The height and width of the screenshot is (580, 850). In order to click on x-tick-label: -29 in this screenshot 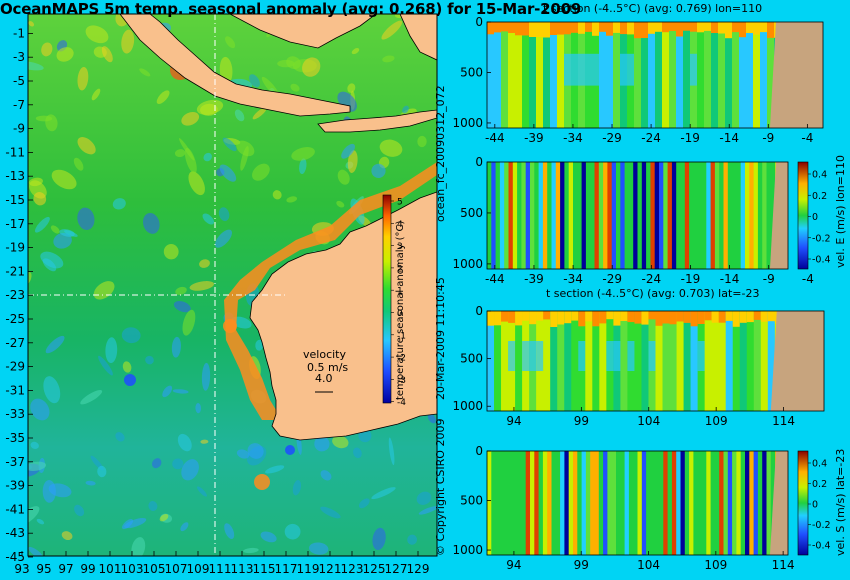, I will do `click(612, 138)`.